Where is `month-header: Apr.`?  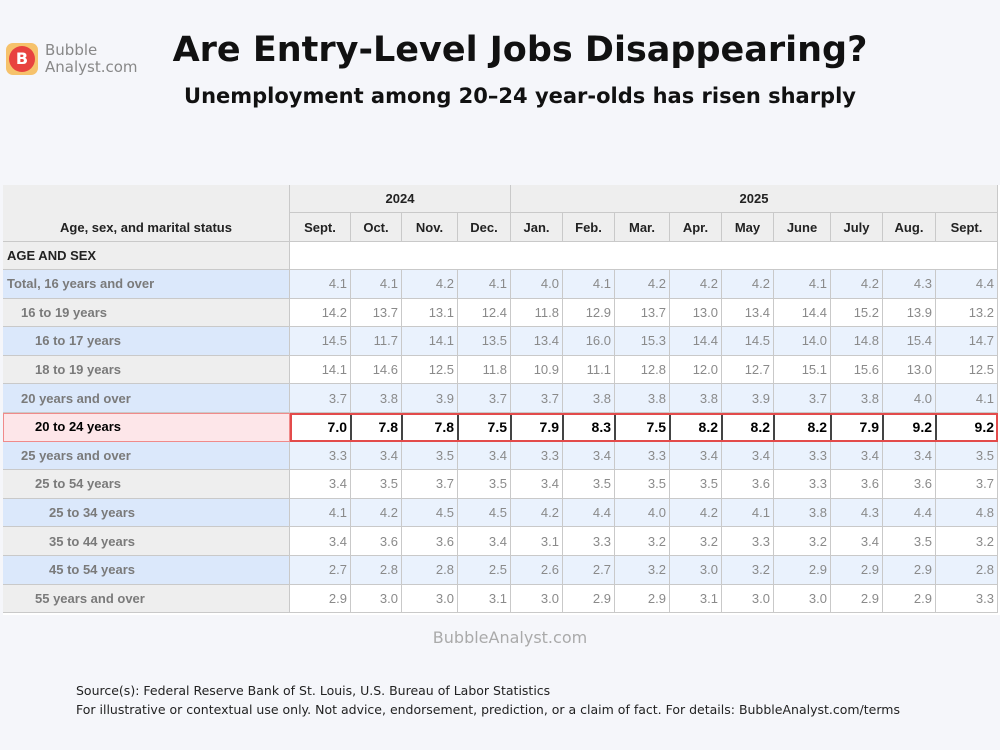
month-header: Apr. is located at coordinates (696, 227).